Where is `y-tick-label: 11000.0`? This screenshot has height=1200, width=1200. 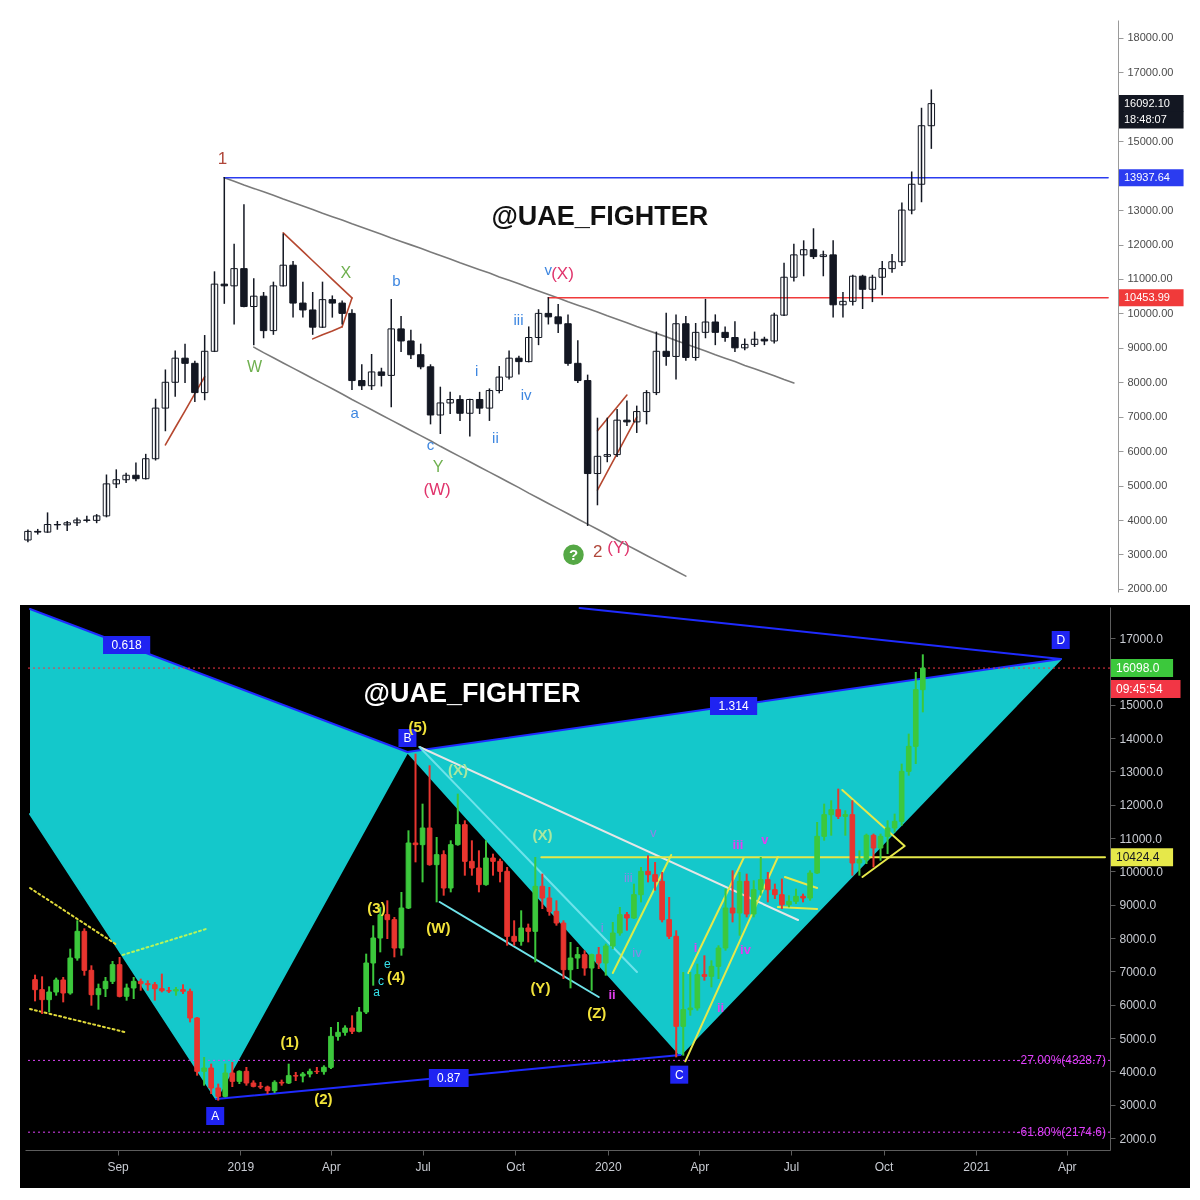
y-tick-label: 11000.0 is located at coordinates (1141, 838).